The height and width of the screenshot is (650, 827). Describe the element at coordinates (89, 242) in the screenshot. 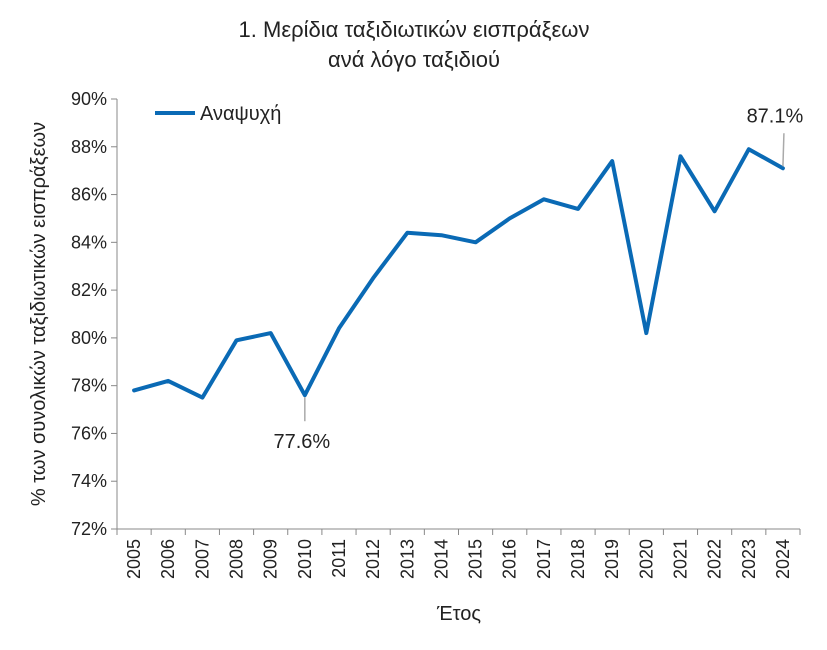

I see `y-tick-label: 84%` at that location.